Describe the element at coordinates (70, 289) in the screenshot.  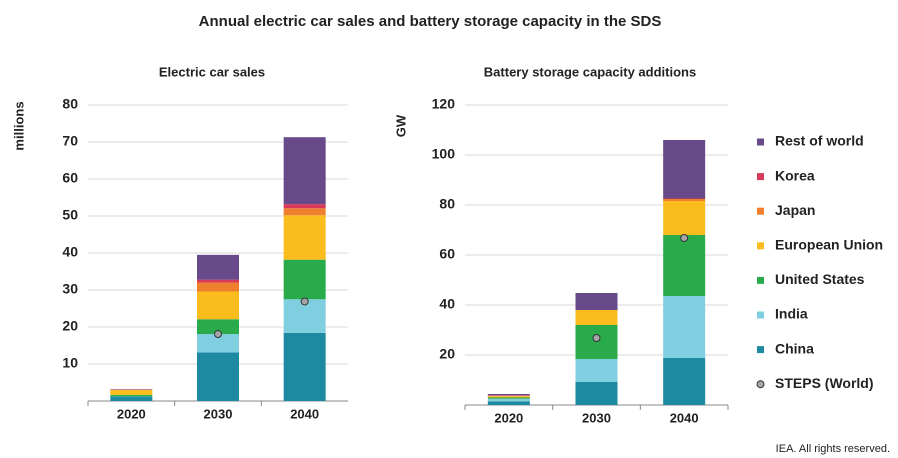
I see `y-tick-label: 30` at that location.